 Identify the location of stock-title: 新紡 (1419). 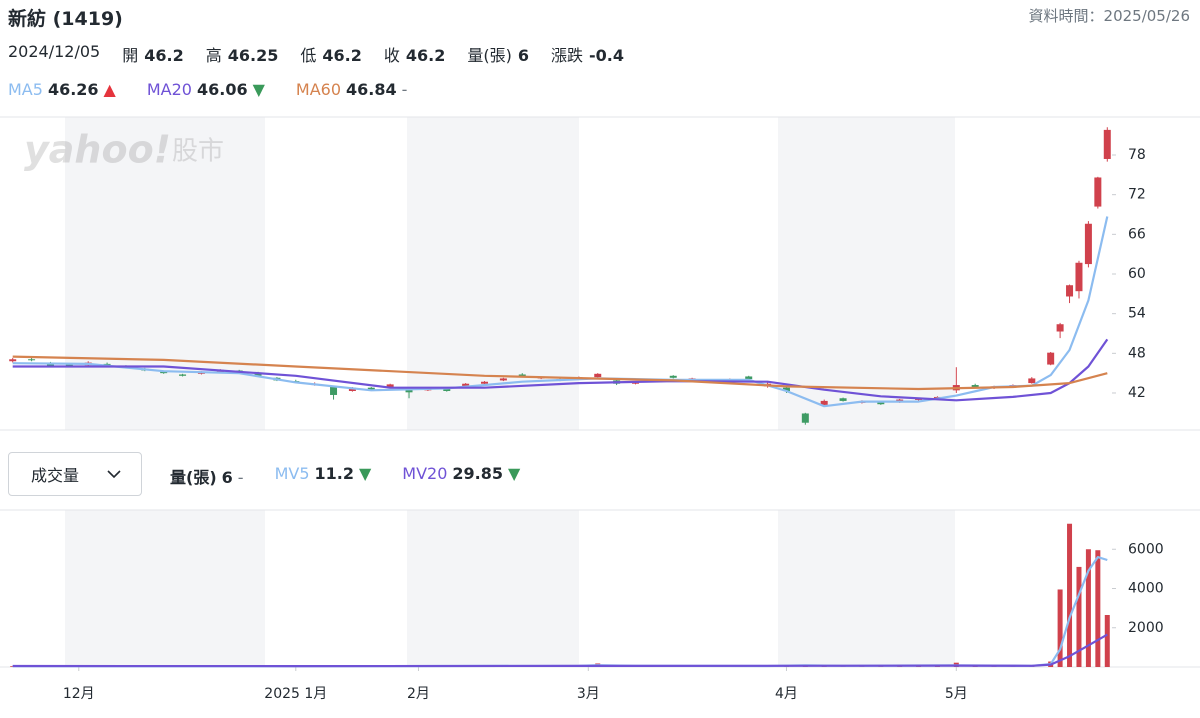
(65, 19).